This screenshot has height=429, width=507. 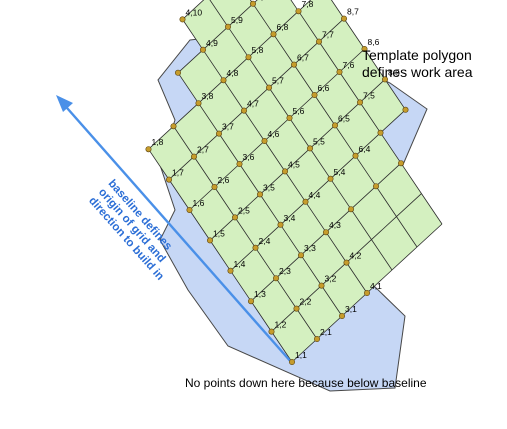 I want to click on grid-point-label: 3,2, so click(x=331, y=279).